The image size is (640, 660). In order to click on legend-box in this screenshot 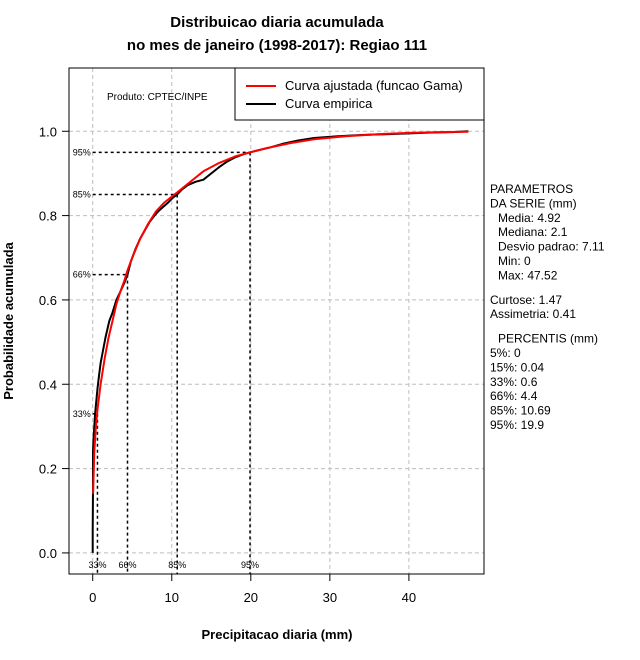, I will do `click(359, 94)`.